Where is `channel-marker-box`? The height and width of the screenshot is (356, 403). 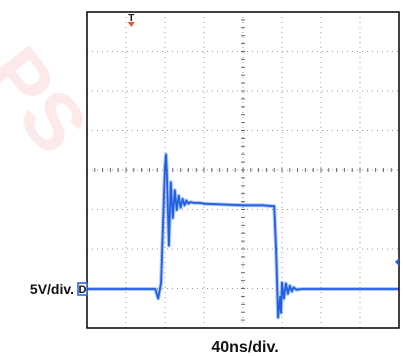
channel-marker-box is located at coordinates (82, 289).